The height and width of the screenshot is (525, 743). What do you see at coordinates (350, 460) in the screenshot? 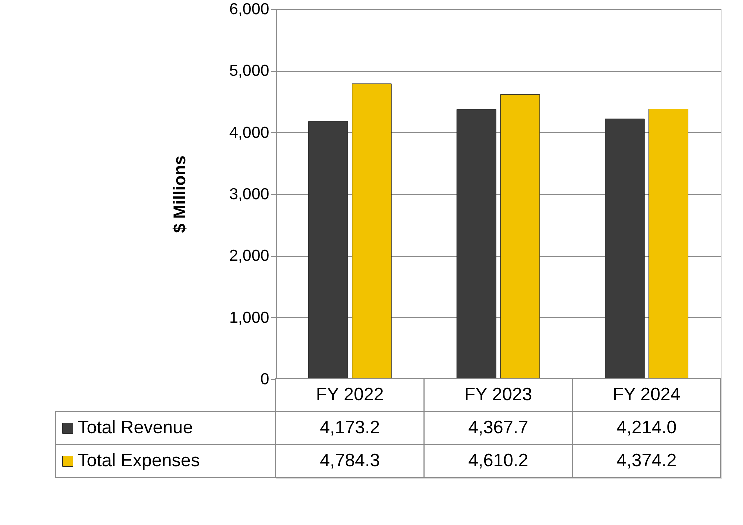
I see `data-label: 4,784.3` at bounding box center [350, 460].